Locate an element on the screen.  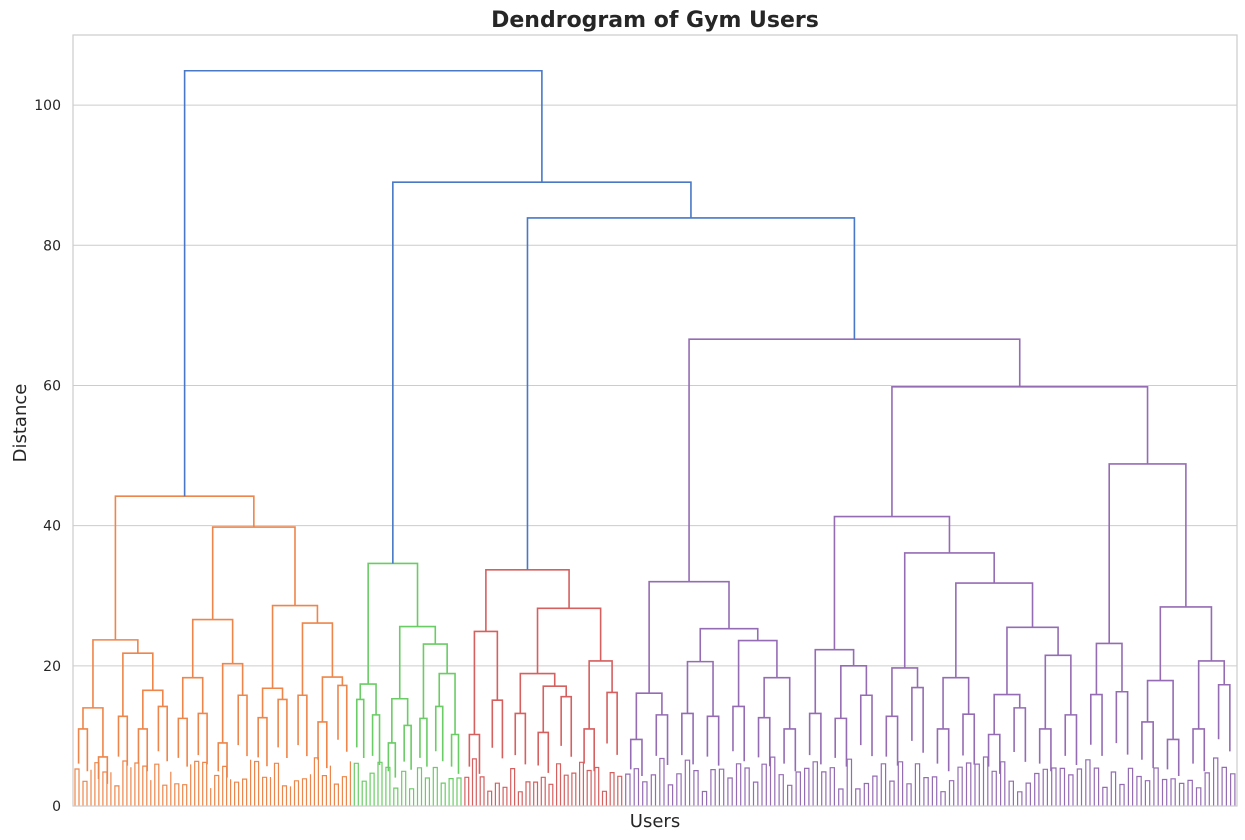
leaf-links is located at coordinates (655, 781).